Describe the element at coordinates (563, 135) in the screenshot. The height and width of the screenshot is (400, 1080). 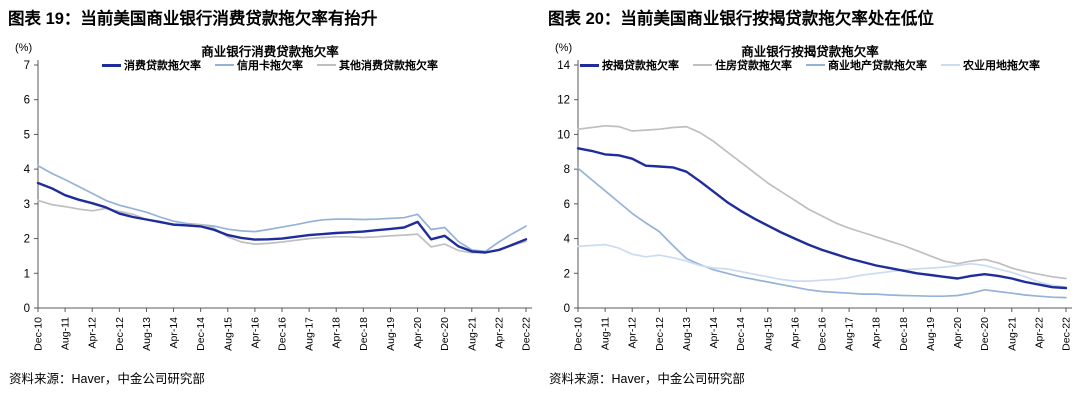
I see `y-tick-label: 10` at that location.